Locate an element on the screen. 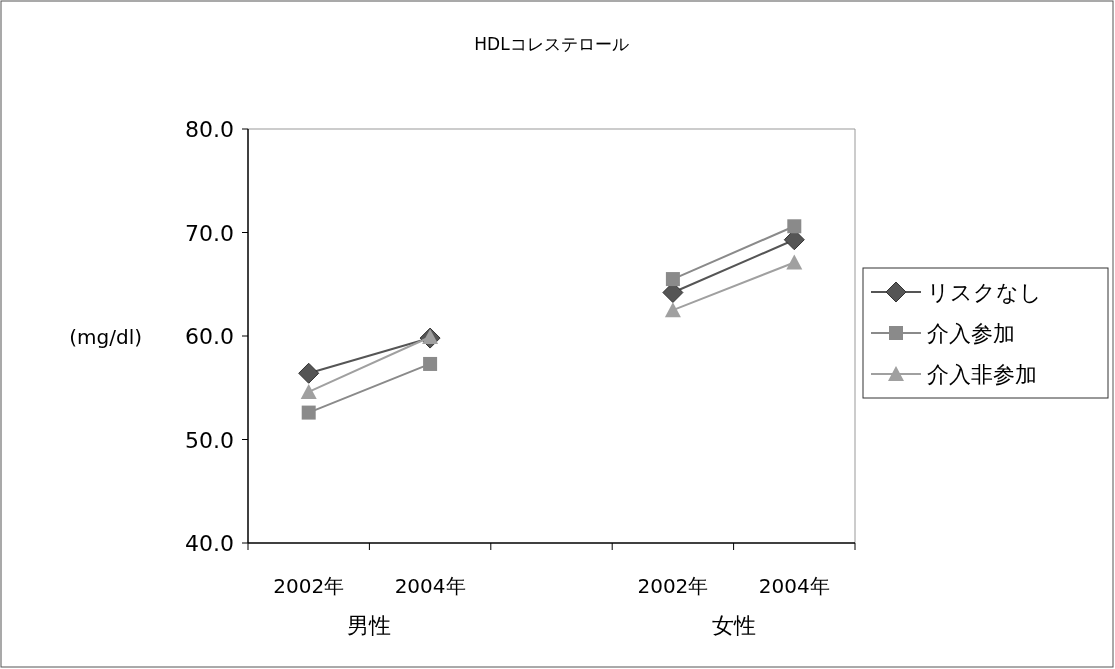 This screenshot has height=669, width=1115. y-tick-label: 80.0 is located at coordinates (209, 129).